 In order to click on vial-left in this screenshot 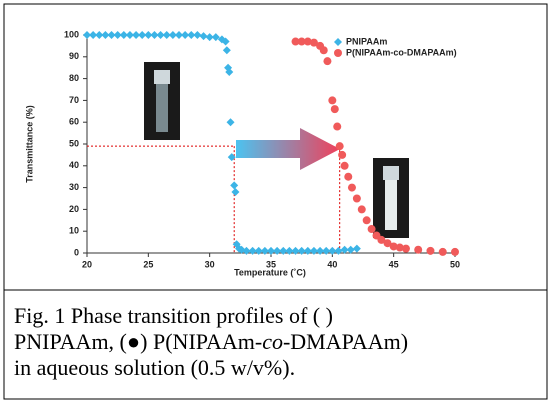, I will do `click(162, 101)`.